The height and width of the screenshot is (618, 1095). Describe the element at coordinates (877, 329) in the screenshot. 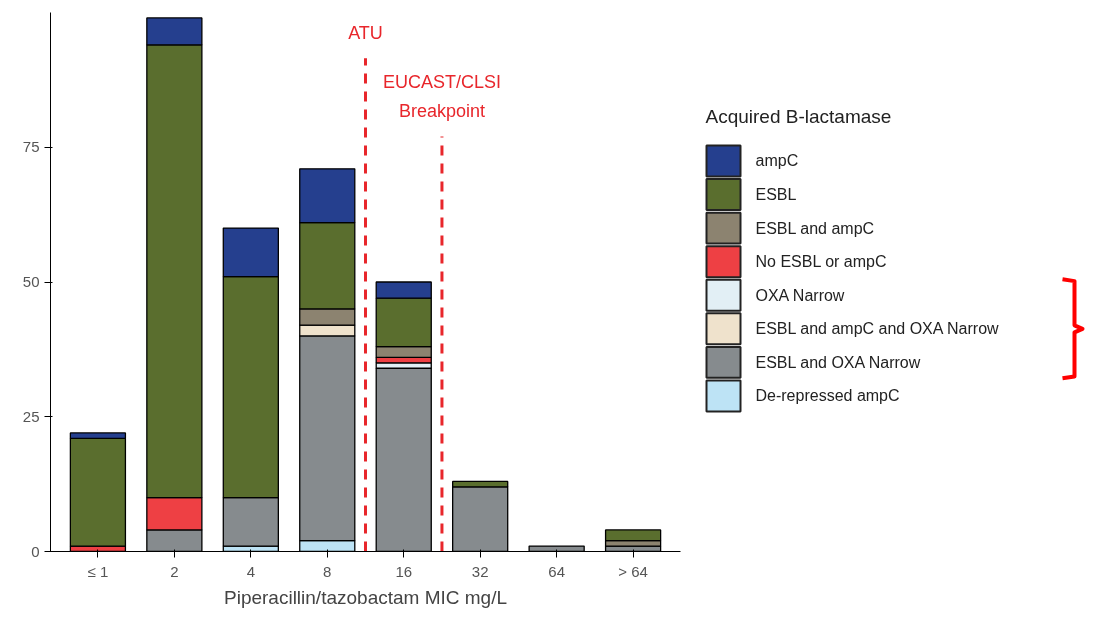

I see `legend-label: ESBL and ampC and OXA Narrow` at that location.